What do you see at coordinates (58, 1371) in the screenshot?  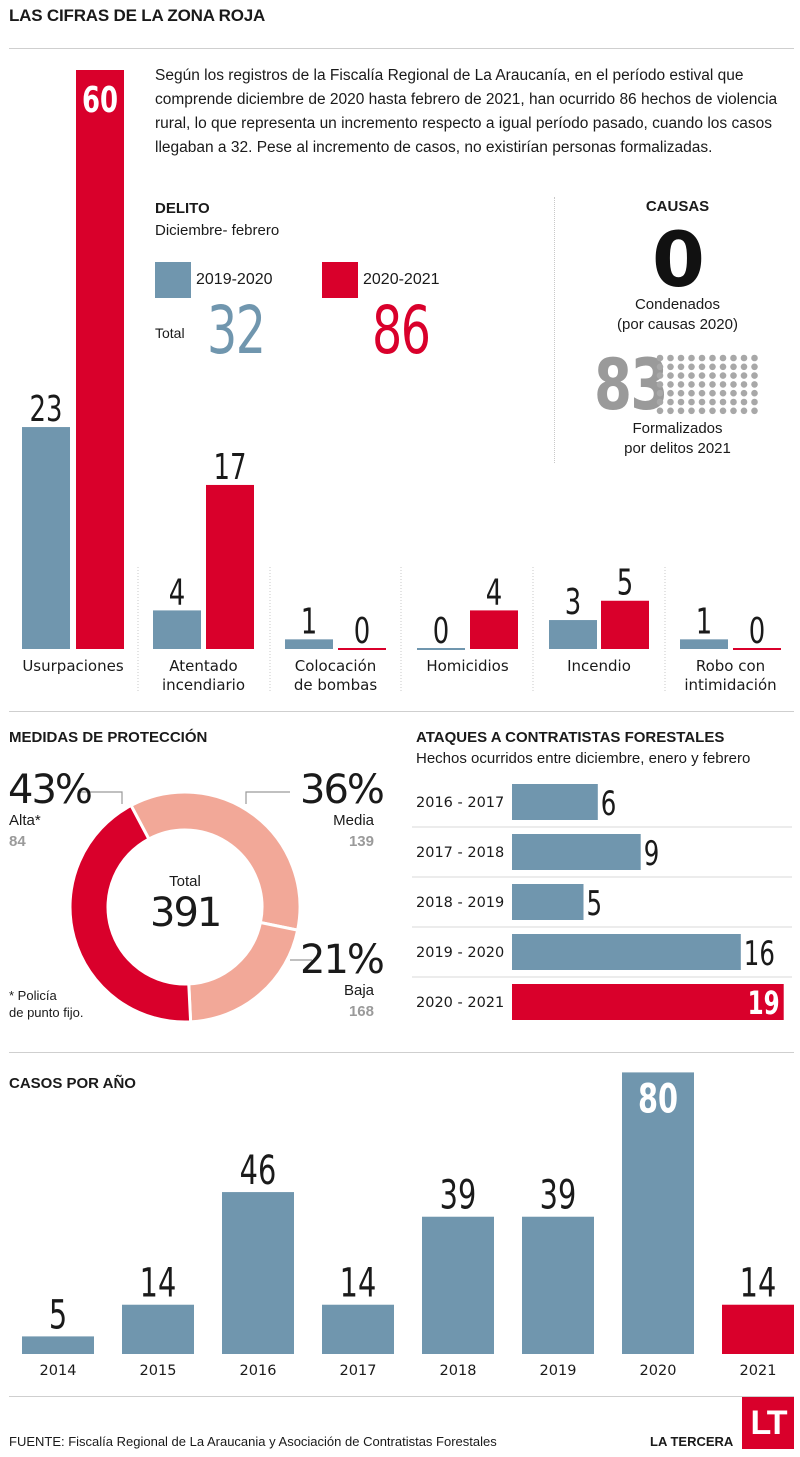 I see `casos-year-2014: 2014` at bounding box center [58, 1371].